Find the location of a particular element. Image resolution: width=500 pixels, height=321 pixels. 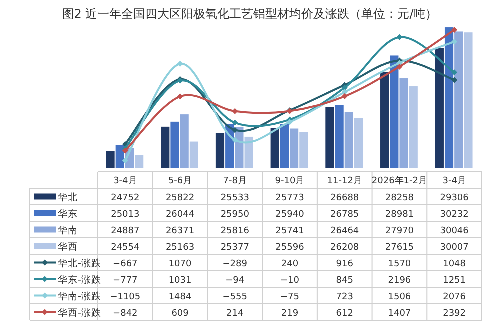

data-label: 26044 is located at coordinates (180, 215).